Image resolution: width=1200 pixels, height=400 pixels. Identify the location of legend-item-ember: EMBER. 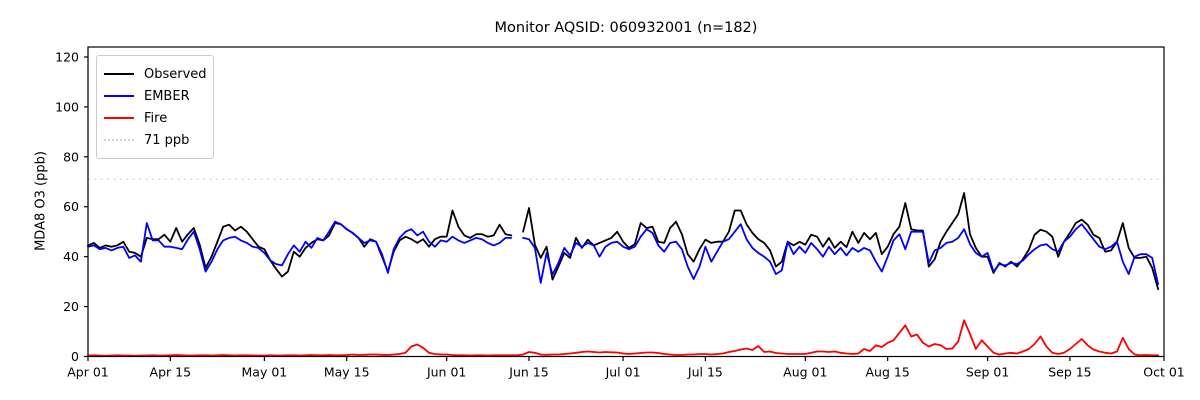
(154, 96).